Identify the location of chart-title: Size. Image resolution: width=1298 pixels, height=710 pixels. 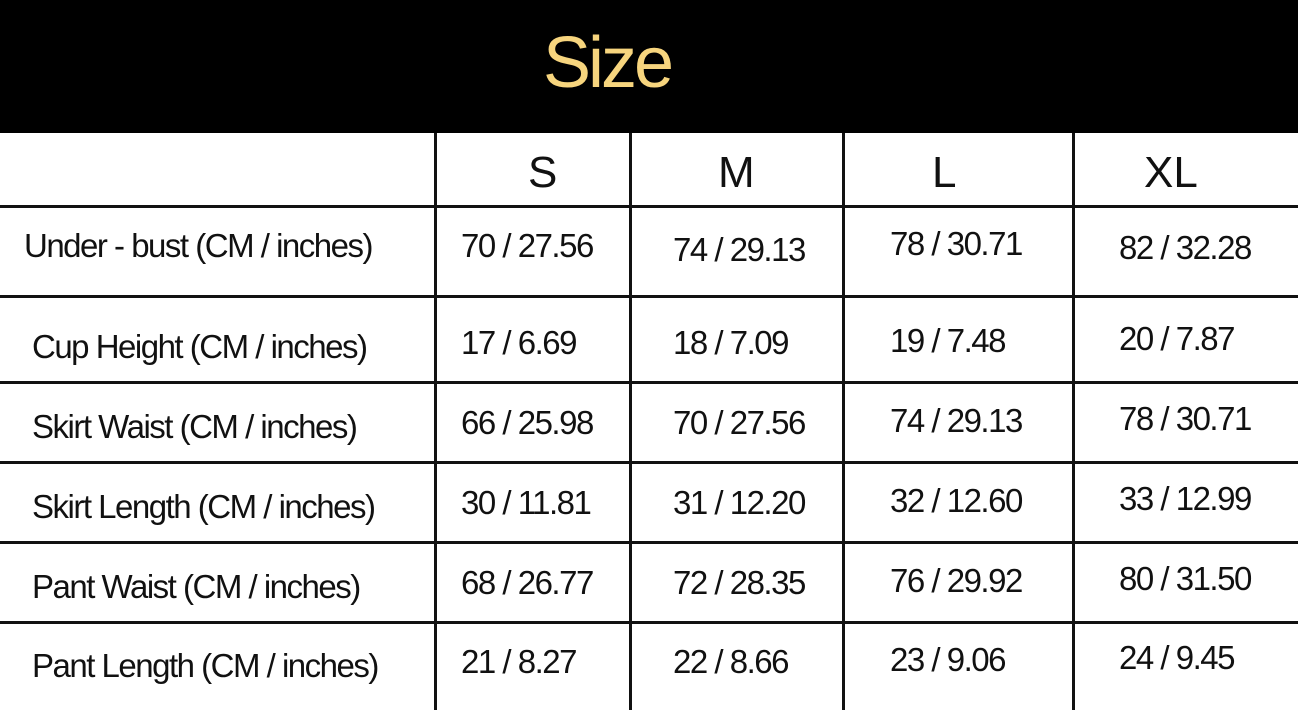
(608, 63).